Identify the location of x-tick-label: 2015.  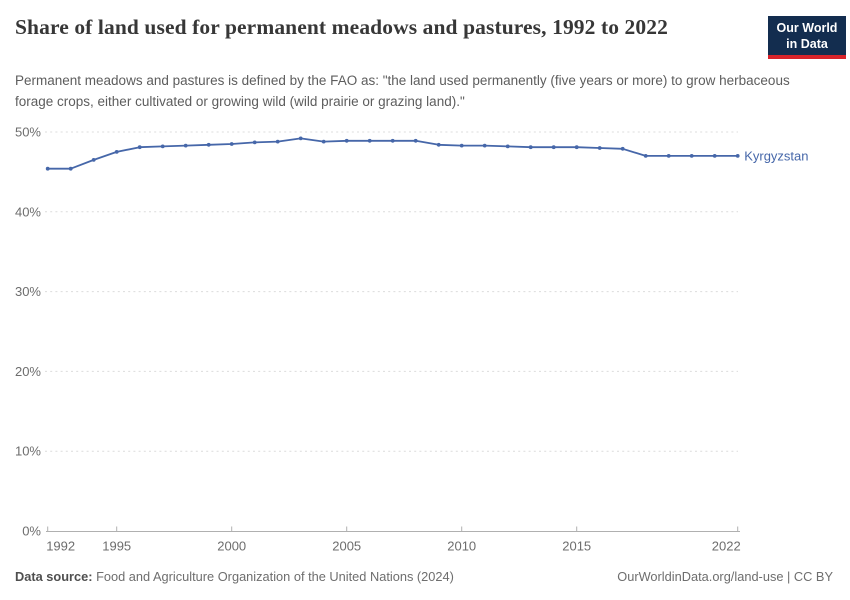
(576, 546).